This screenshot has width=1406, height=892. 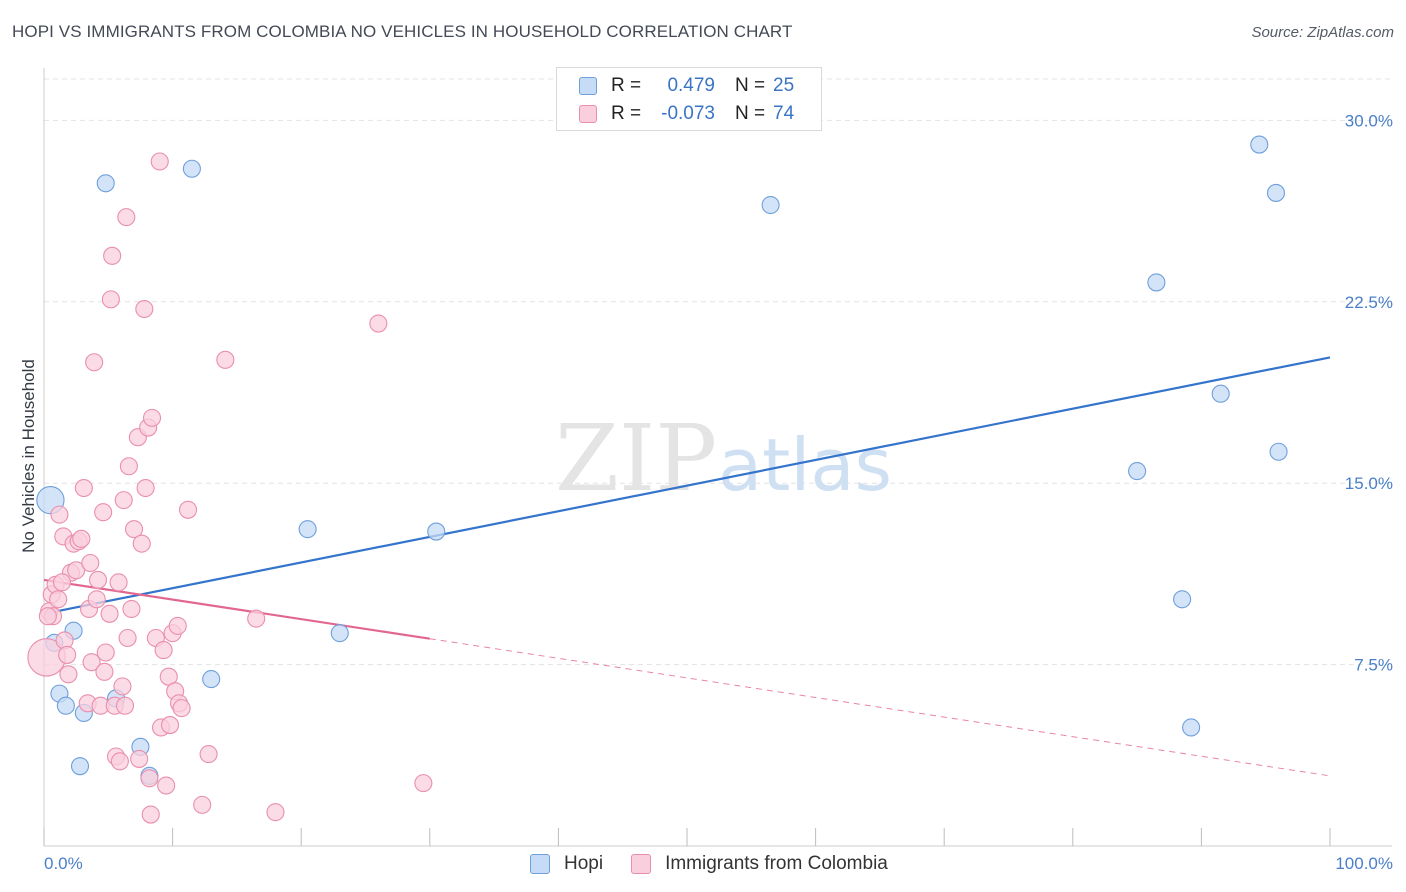 What do you see at coordinates (1369, 120) in the screenshot?
I see `y-tick-label: 30.0%` at bounding box center [1369, 120].